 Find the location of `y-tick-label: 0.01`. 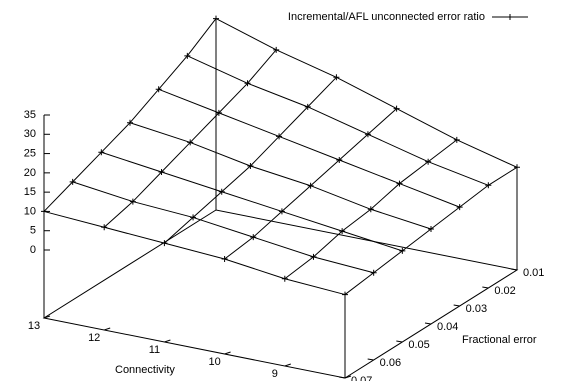

y-tick-label: 0.01 is located at coordinates (533, 273).